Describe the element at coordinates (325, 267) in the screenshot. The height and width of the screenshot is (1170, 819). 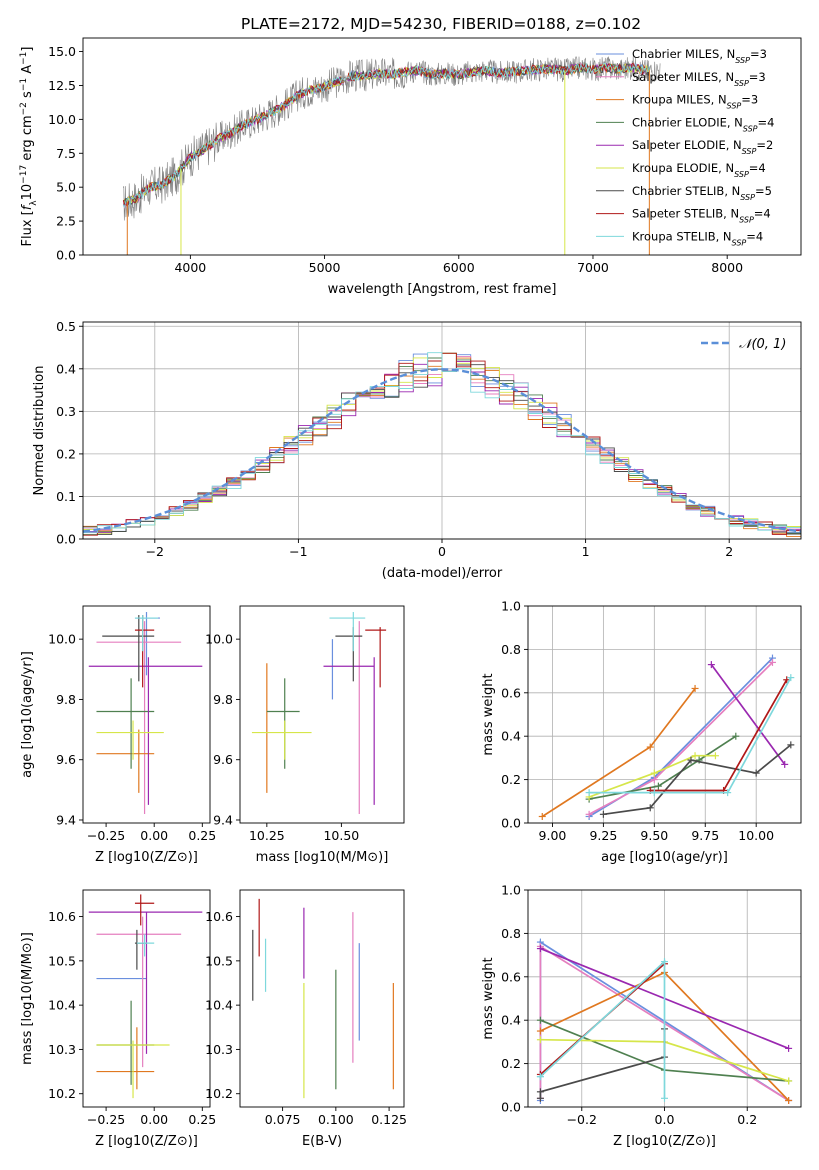
I see `spectrum-xtick-label: 5000` at that location.